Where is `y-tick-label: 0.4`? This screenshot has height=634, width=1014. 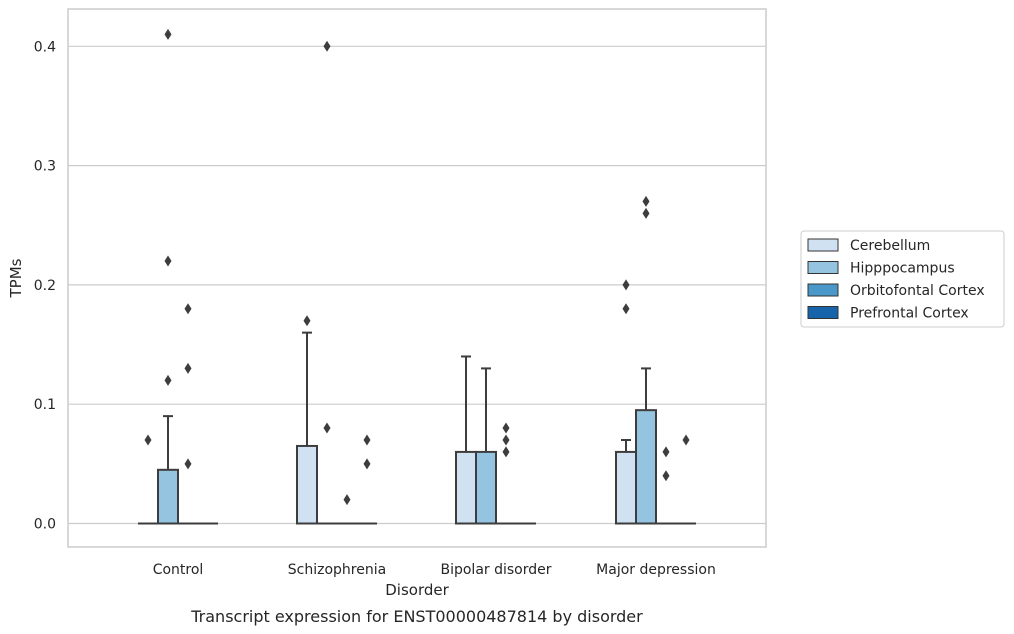 y-tick-label: 0.4 is located at coordinates (45, 47).